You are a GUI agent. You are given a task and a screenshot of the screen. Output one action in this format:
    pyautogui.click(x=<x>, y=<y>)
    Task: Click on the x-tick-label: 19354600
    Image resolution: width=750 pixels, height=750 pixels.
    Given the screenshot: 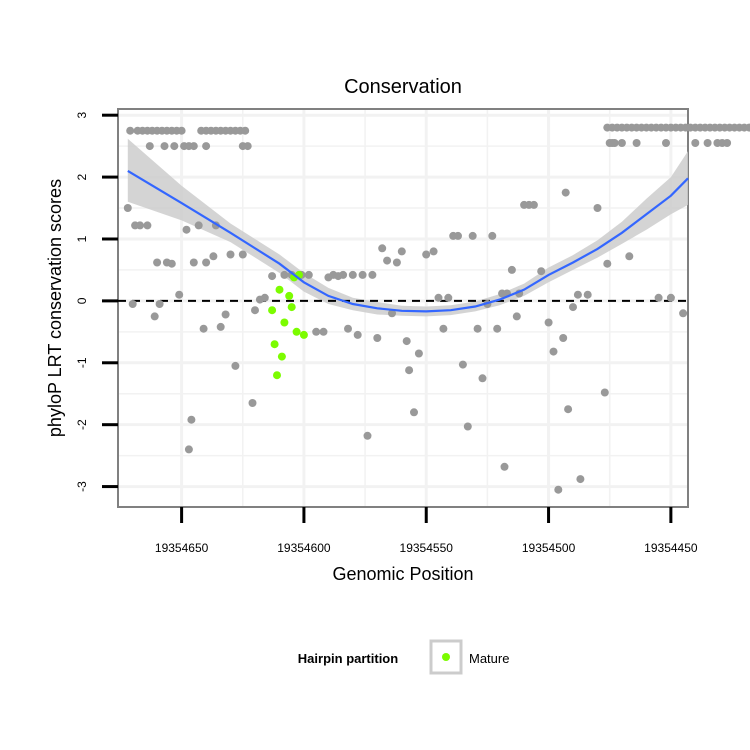 What is the action you would take?
    pyautogui.click(x=304, y=548)
    